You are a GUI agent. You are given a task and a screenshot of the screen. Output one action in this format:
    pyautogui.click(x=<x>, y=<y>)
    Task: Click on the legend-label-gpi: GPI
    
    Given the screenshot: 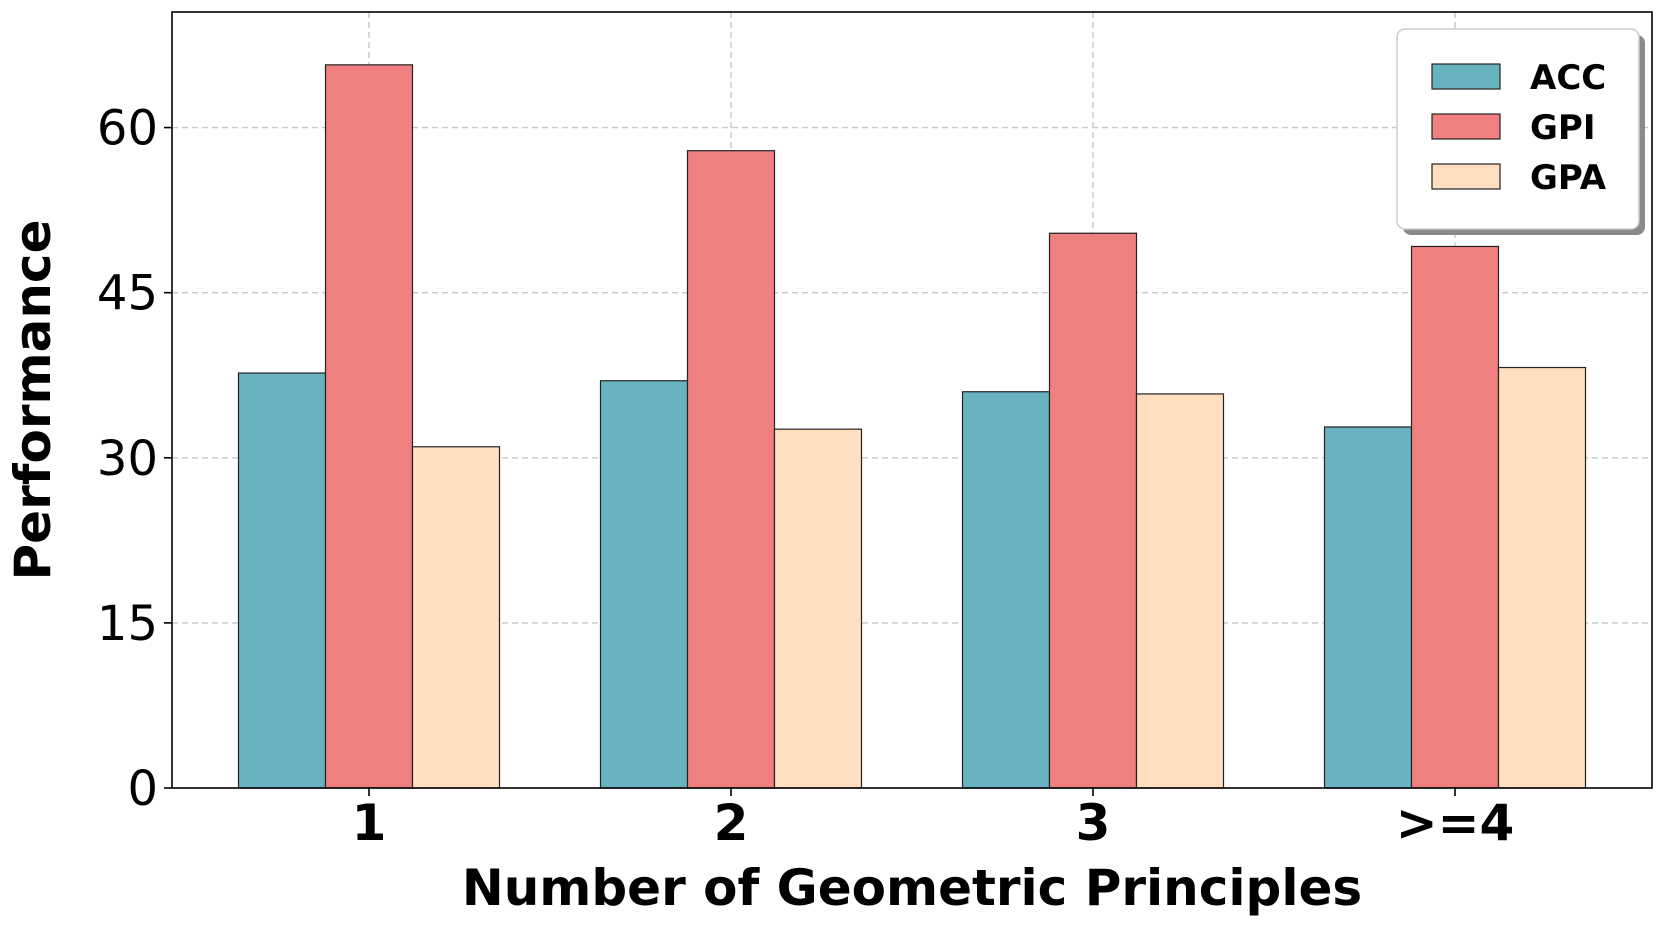 What is the action you would take?
    pyautogui.click(x=1562, y=128)
    